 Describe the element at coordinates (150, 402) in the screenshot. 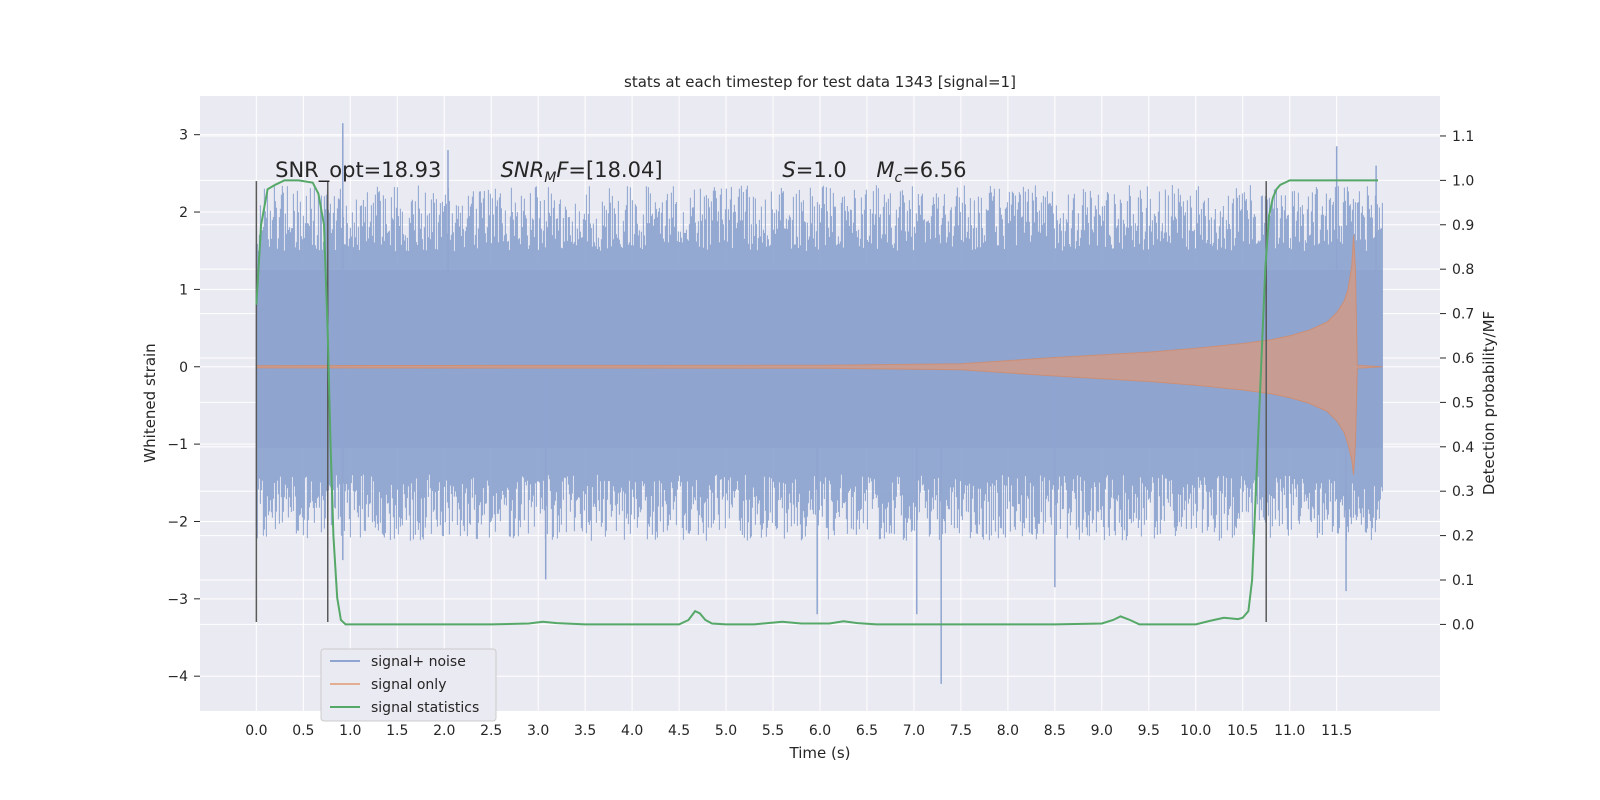

I see `y-axis-label: Whitened strain` at that location.